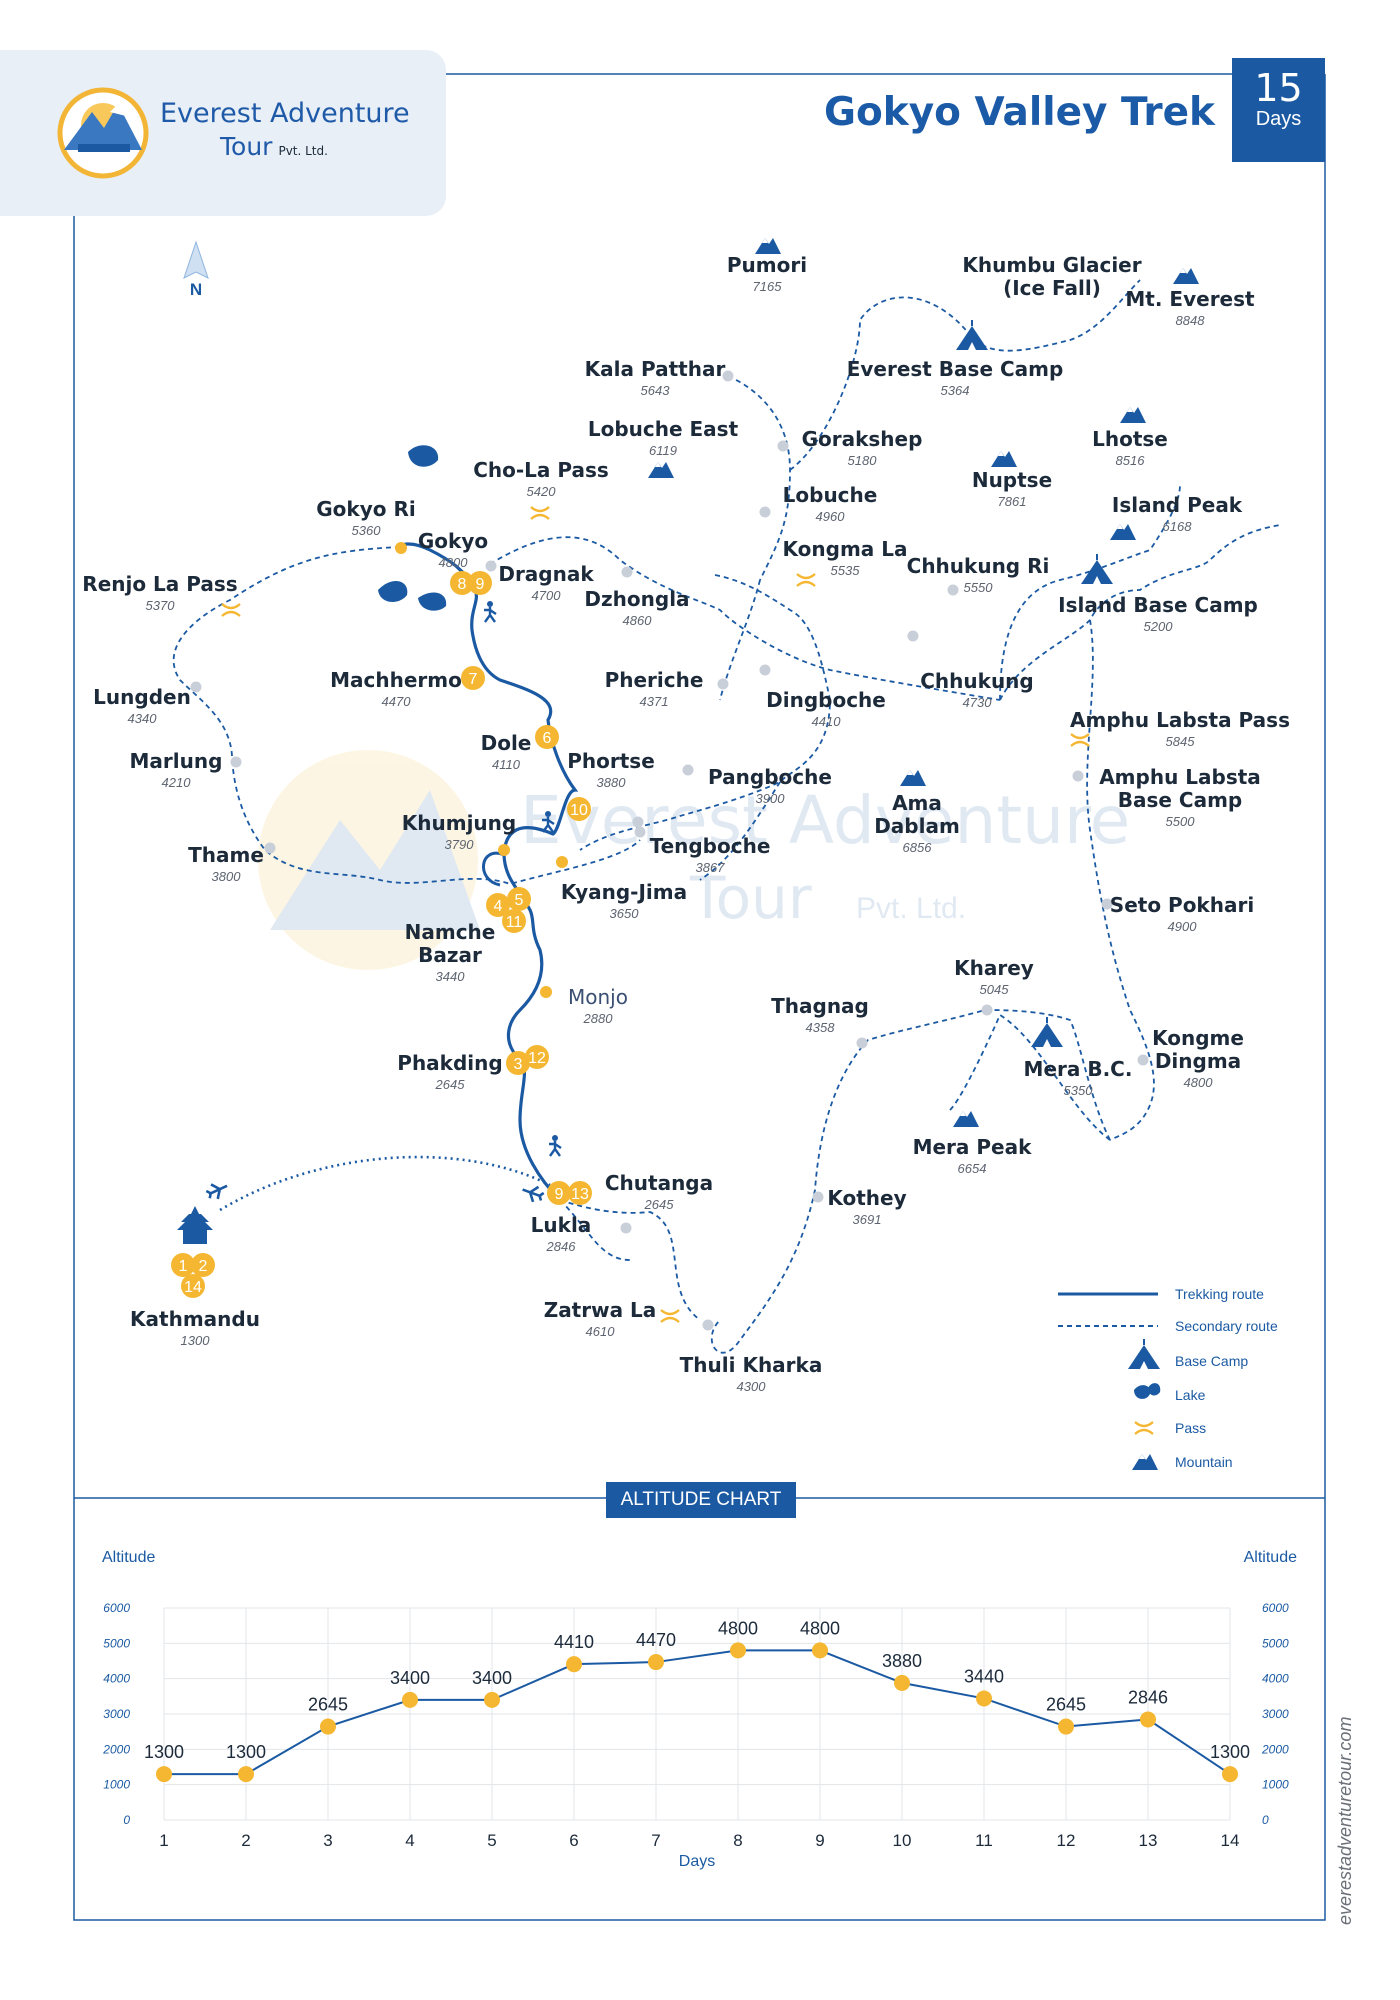 The image size is (1400, 2000). What do you see at coordinates (116, 1643) in the screenshot?
I see `y-tick-left: 5000` at bounding box center [116, 1643].